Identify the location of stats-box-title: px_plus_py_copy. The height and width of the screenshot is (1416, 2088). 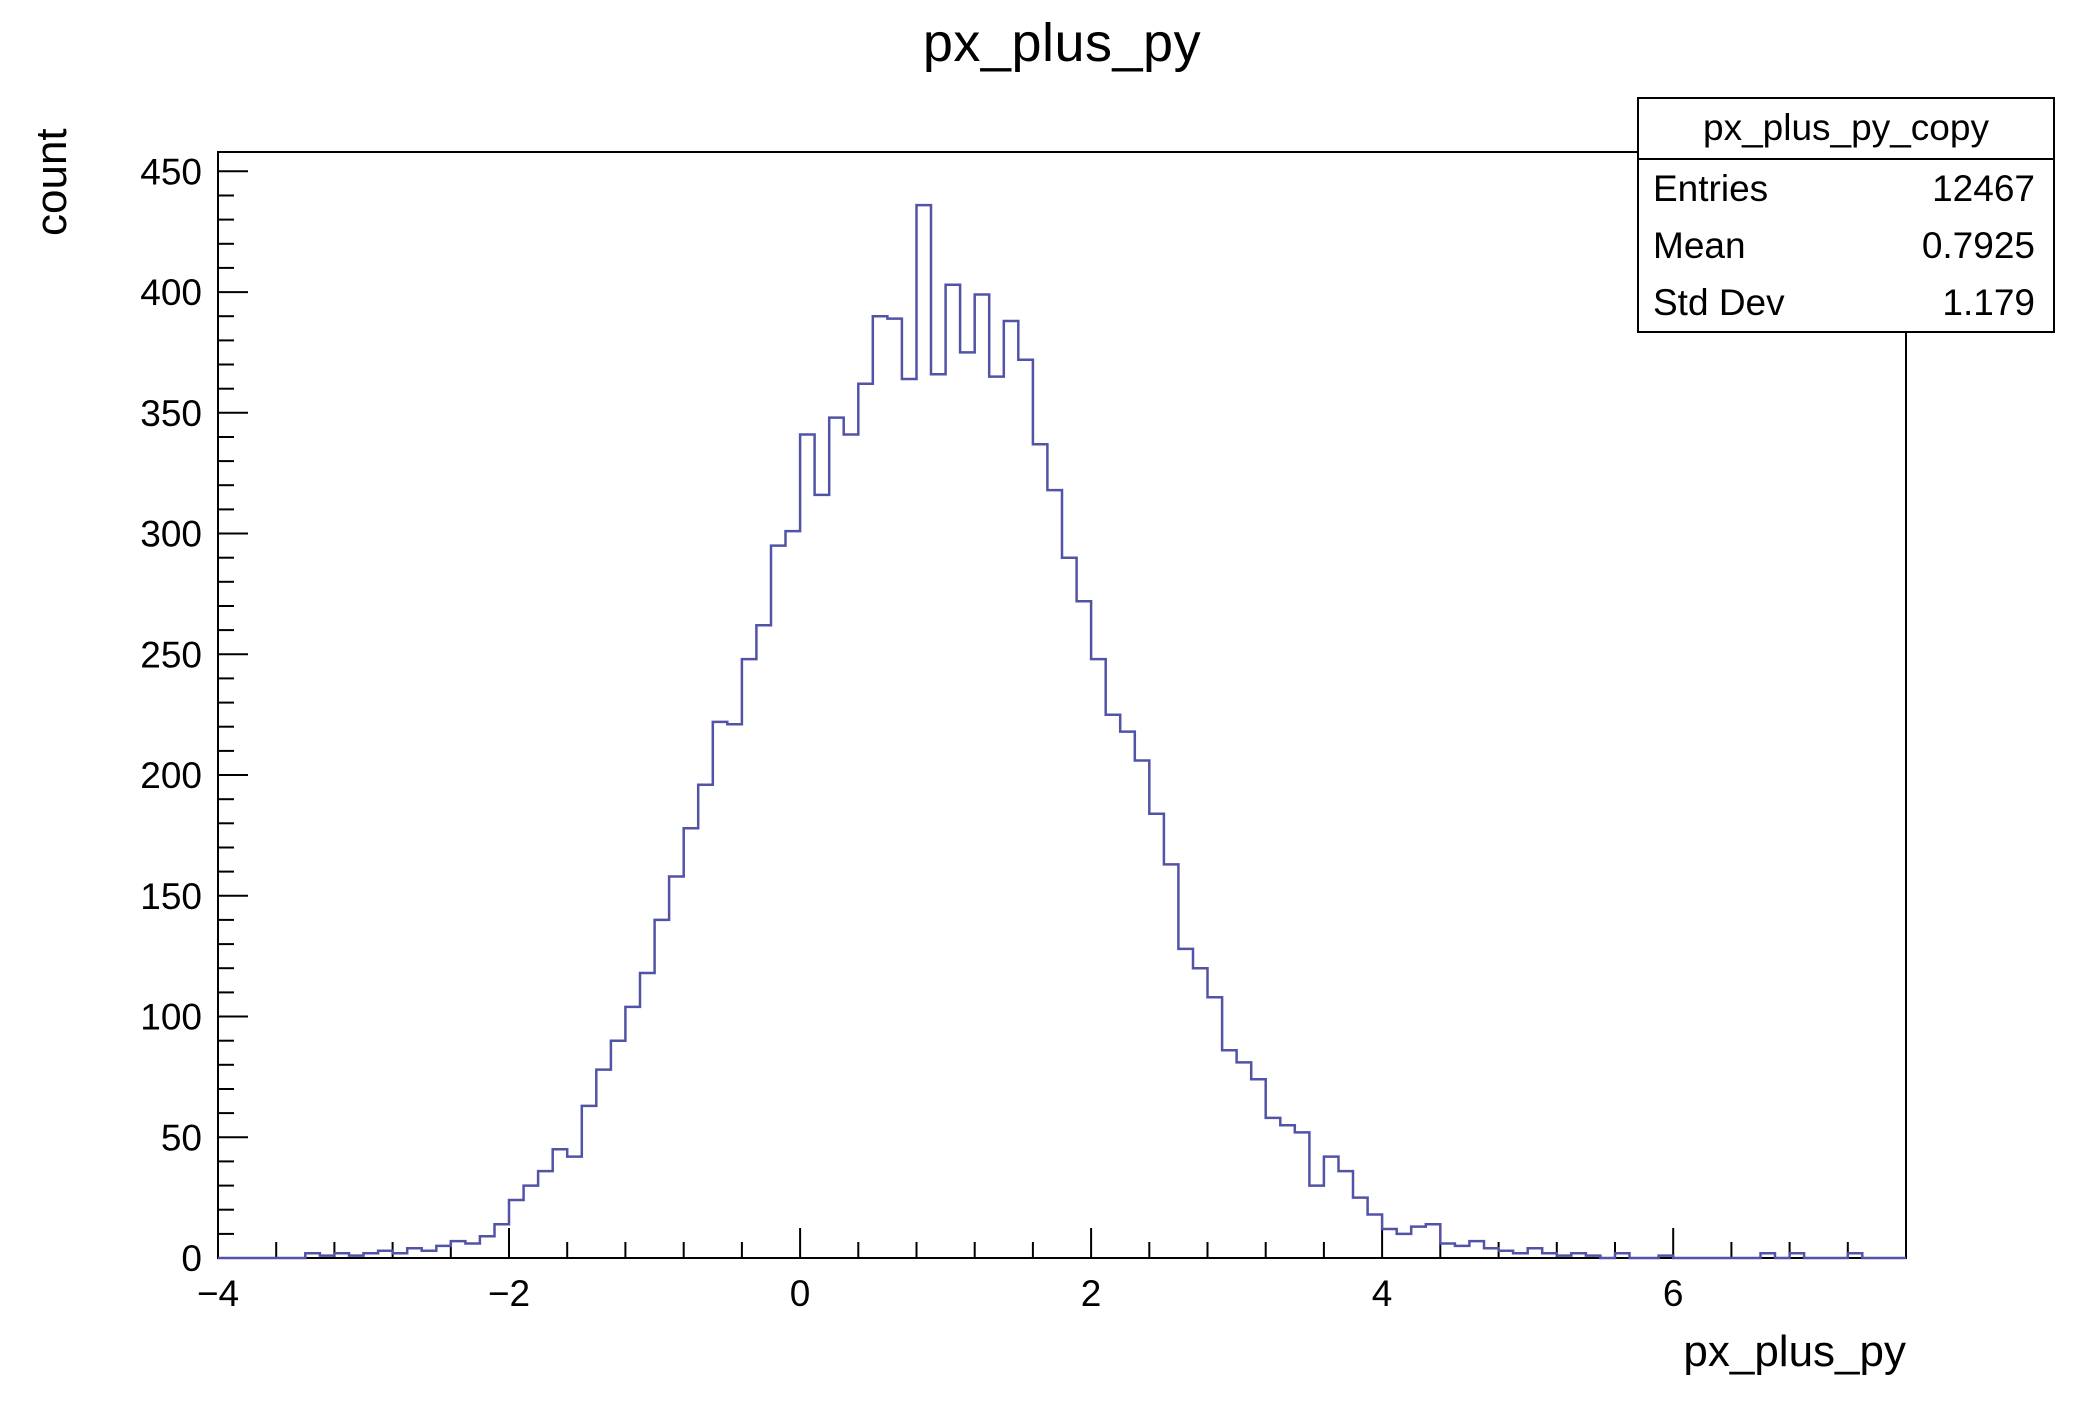
(1846, 129).